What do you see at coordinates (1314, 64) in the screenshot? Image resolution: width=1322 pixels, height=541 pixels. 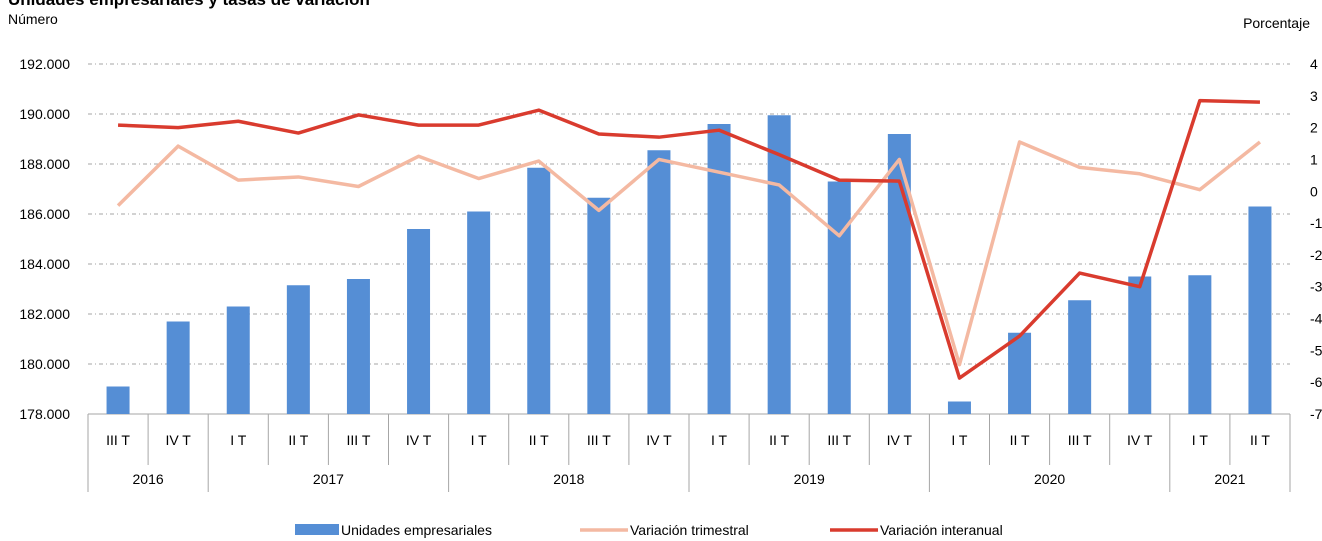 I see `y2-tick-label: 4` at bounding box center [1314, 64].